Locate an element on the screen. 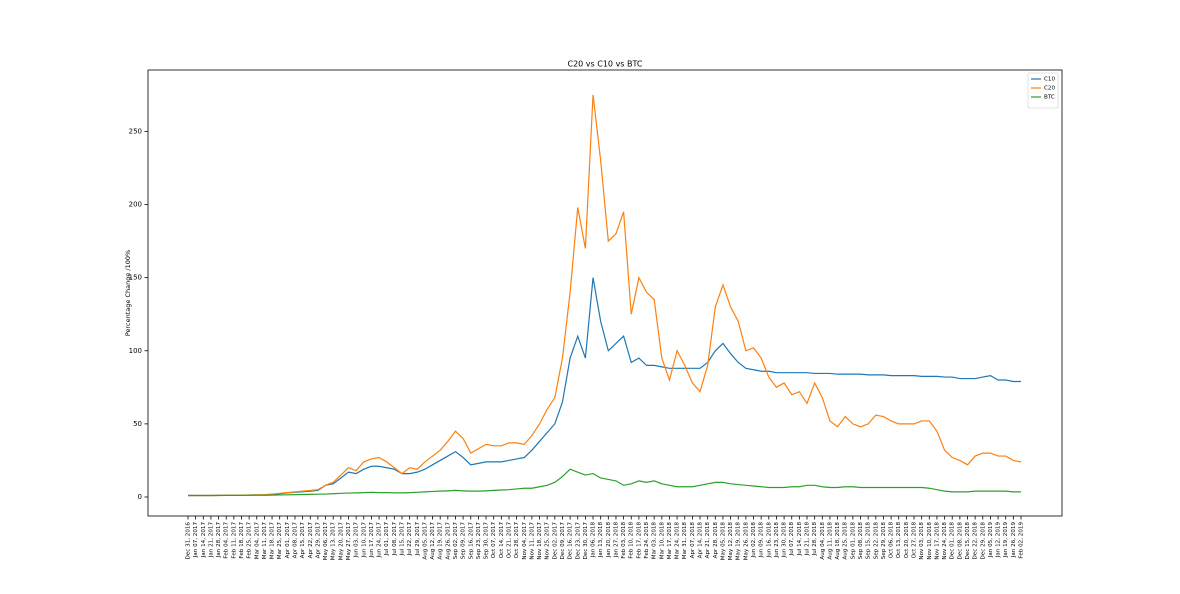  x-tick-label: Sep 30, 2017 is located at coordinates (487, 541).